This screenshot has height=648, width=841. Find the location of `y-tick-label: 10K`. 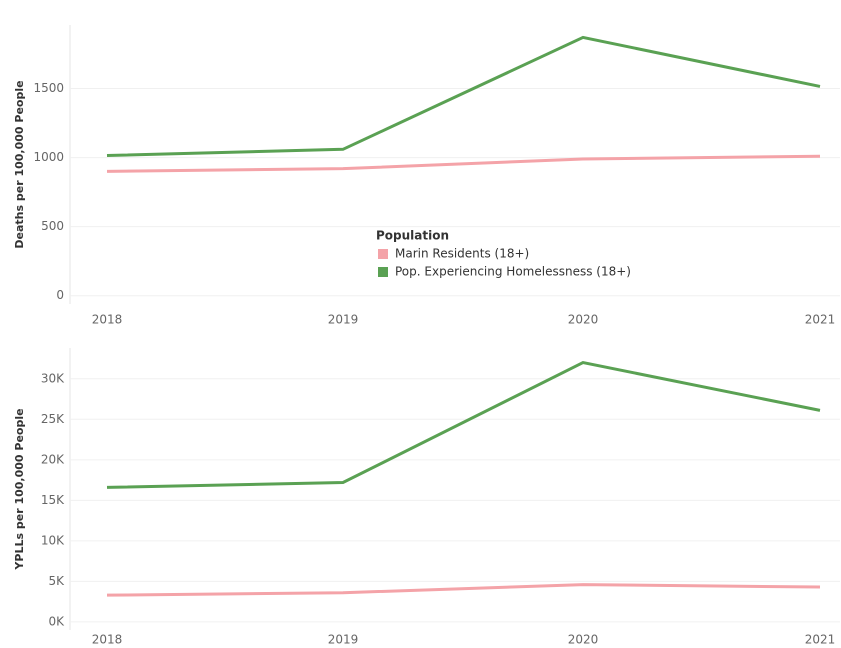

y-tick-label: 10K is located at coordinates (53, 540).